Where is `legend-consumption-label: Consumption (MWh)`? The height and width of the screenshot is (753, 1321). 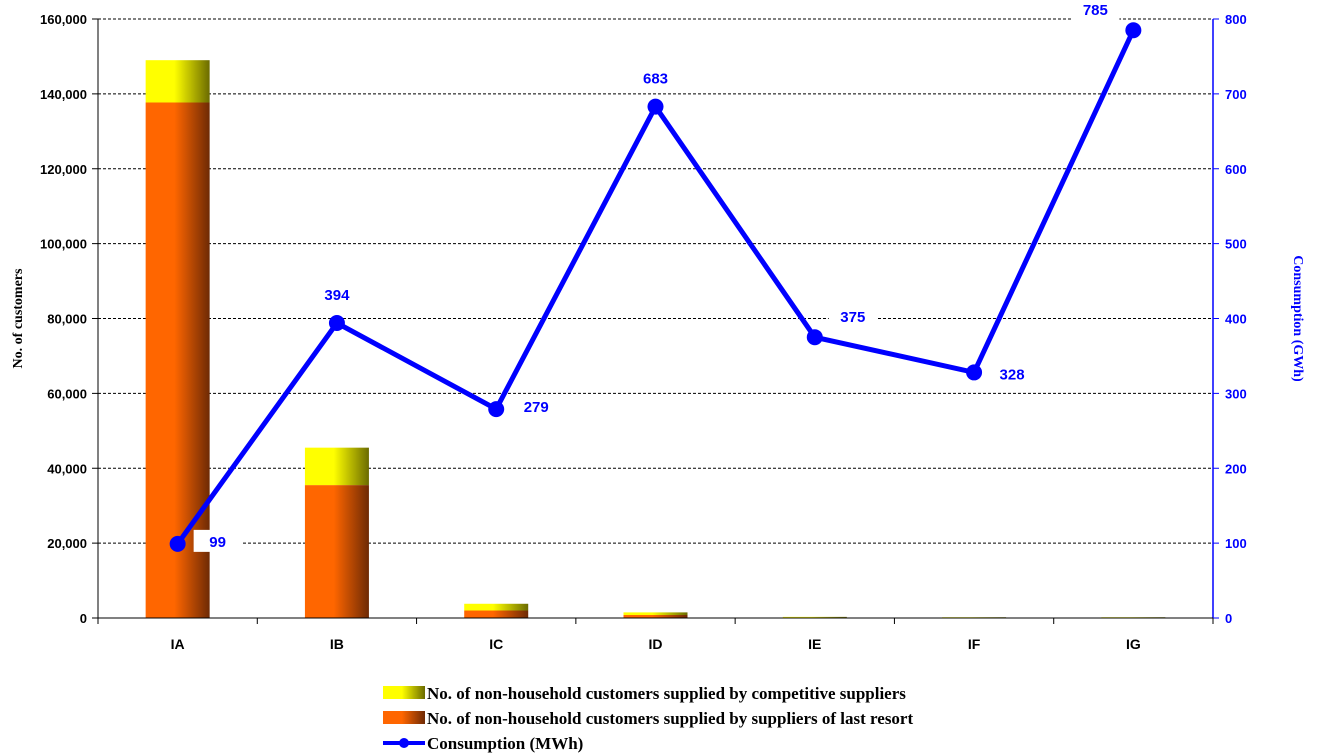 legend-consumption-label: Consumption (MWh) is located at coordinates (505, 743).